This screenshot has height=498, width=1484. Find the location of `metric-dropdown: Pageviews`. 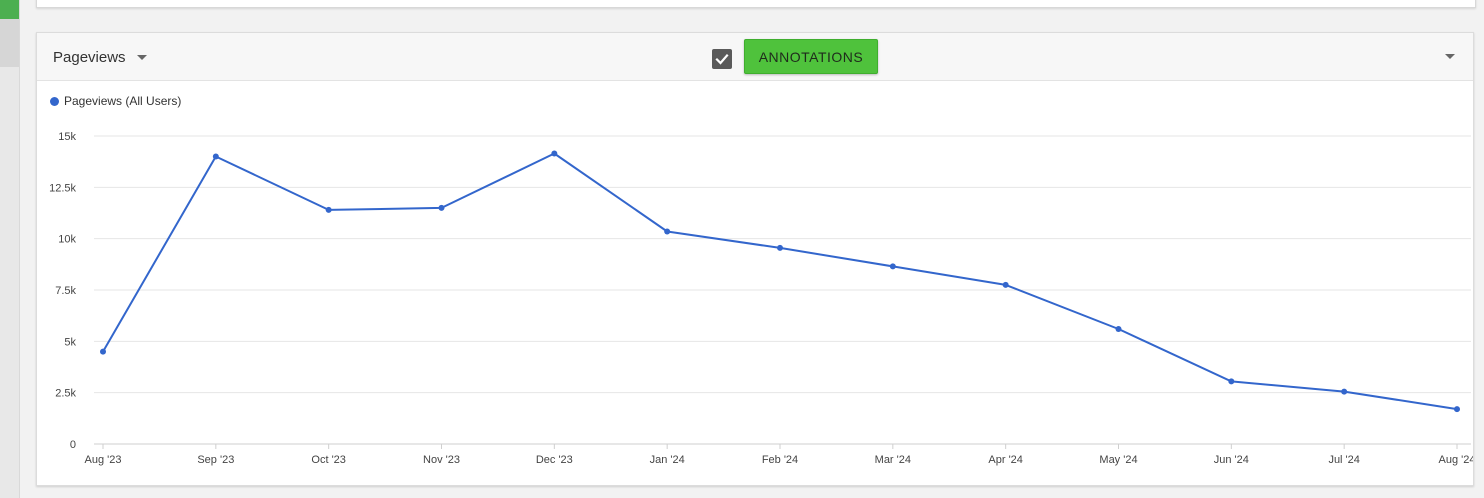

metric-dropdown: Pageviews is located at coordinates (100, 57).